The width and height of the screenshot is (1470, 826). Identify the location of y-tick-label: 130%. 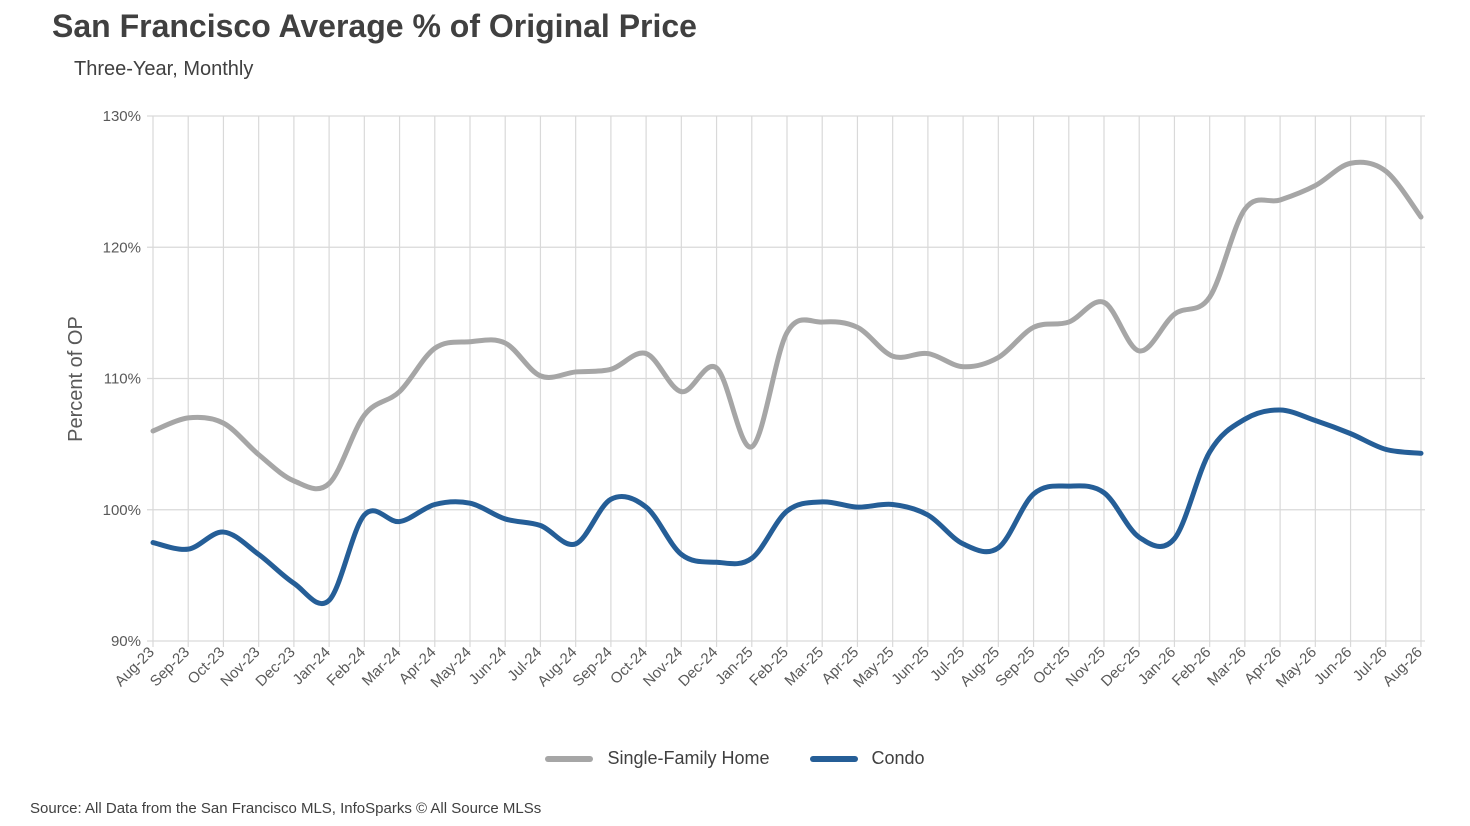
(122, 116).